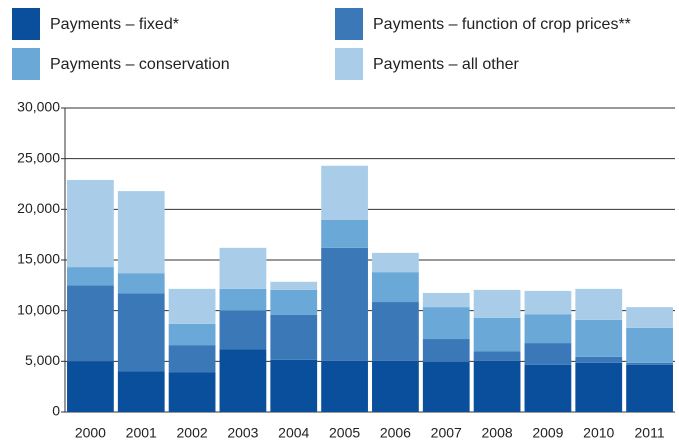 This screenshot has width=679, height=440. What do you see at coordinates (650, 432) in the screenshot?
I see `x-tick-label: 2011` at bounding box center [650, 432].